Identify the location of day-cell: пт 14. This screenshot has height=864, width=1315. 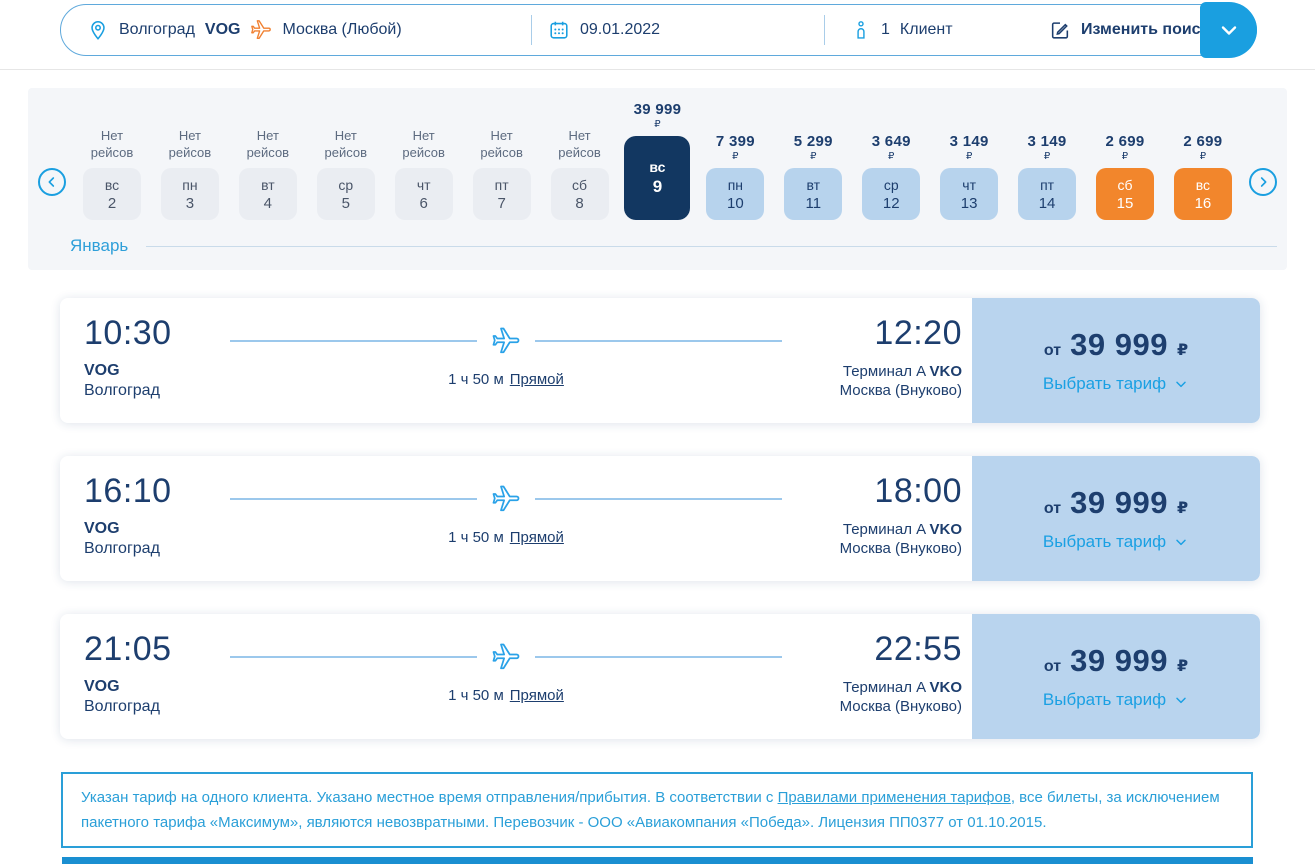
(1047, 194).